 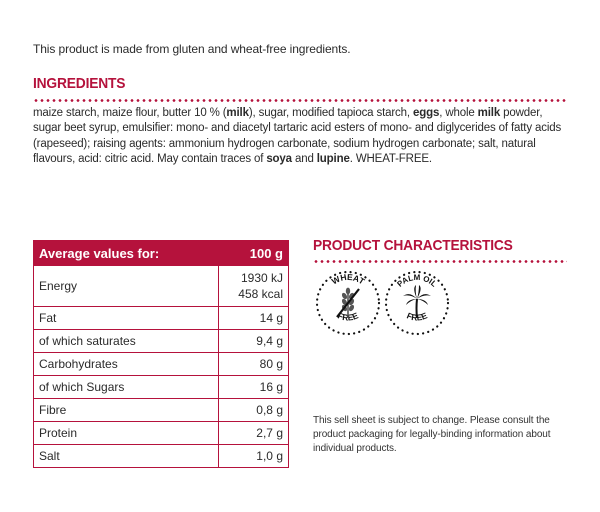 I want to click on nutrient-value: 0,8 g, so click(x=253, y=410).